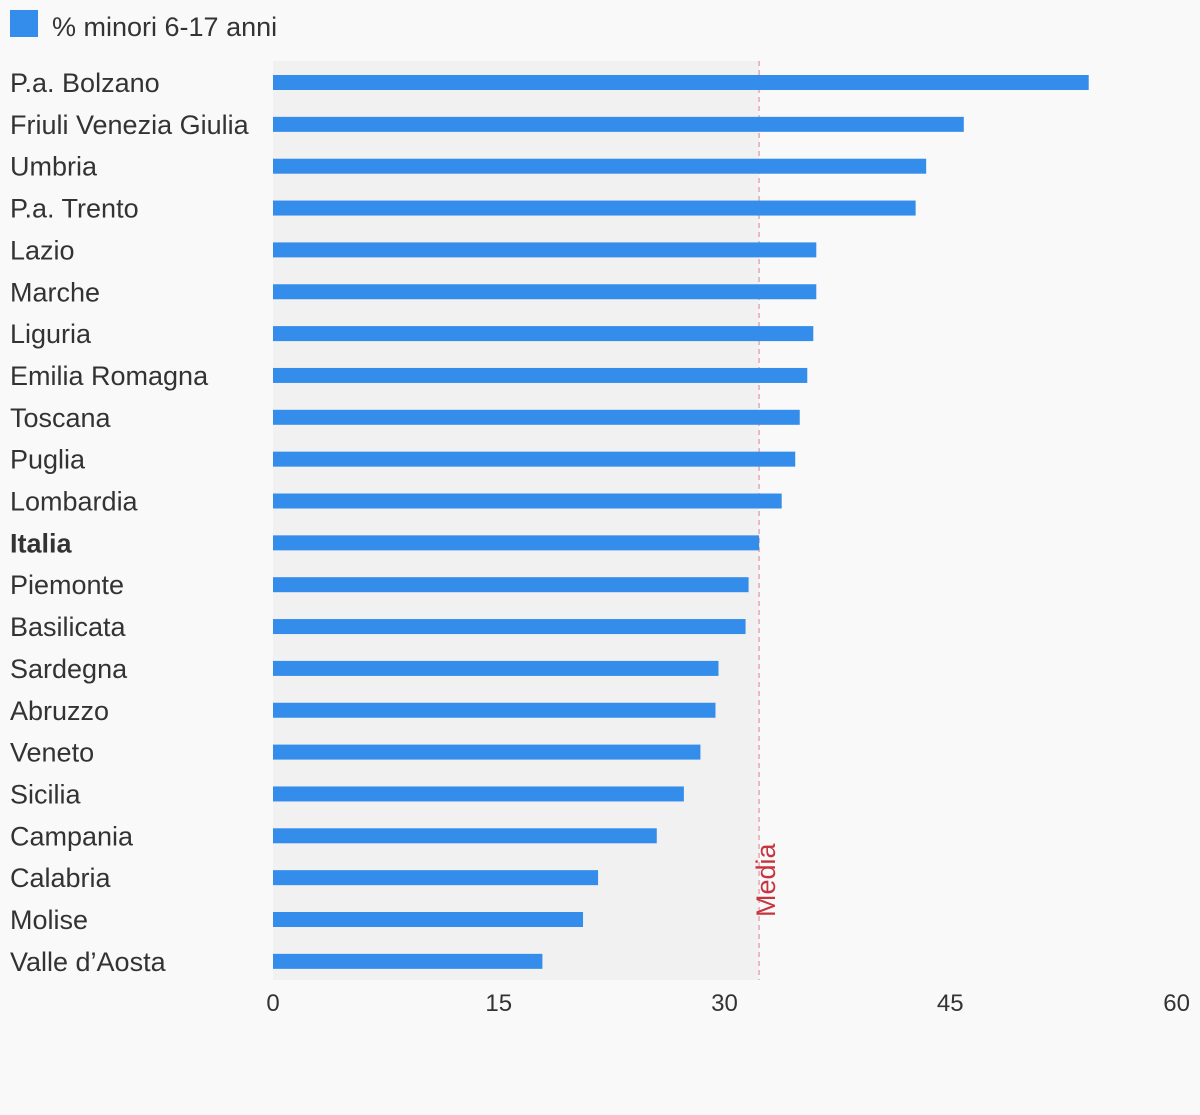 This screenshot has height=1115, width=1200. What do you see at coordinates (48, 460) in the screenshot?
I see `category-label: Puglia` at bounding box center [48, 460].